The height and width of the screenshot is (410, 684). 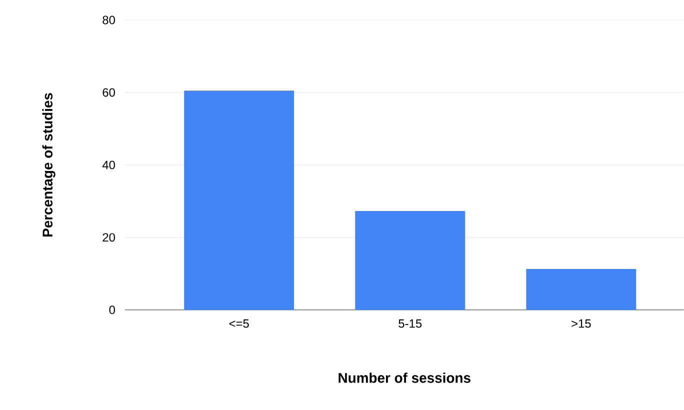 I want to click on x-axis-title: Number of sessions, so click(x=404, y=377).